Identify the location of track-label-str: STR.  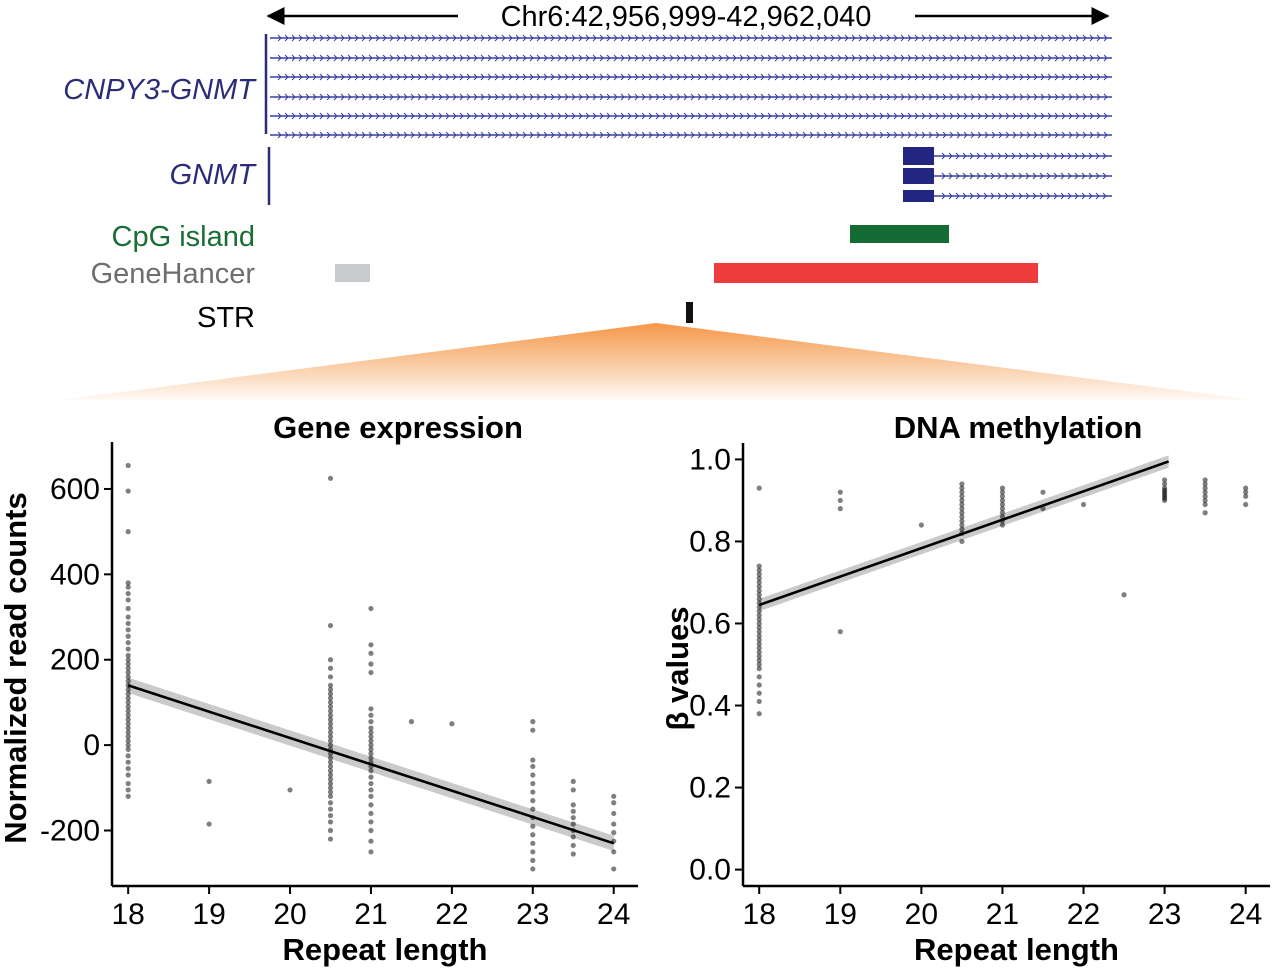
(226, 318).